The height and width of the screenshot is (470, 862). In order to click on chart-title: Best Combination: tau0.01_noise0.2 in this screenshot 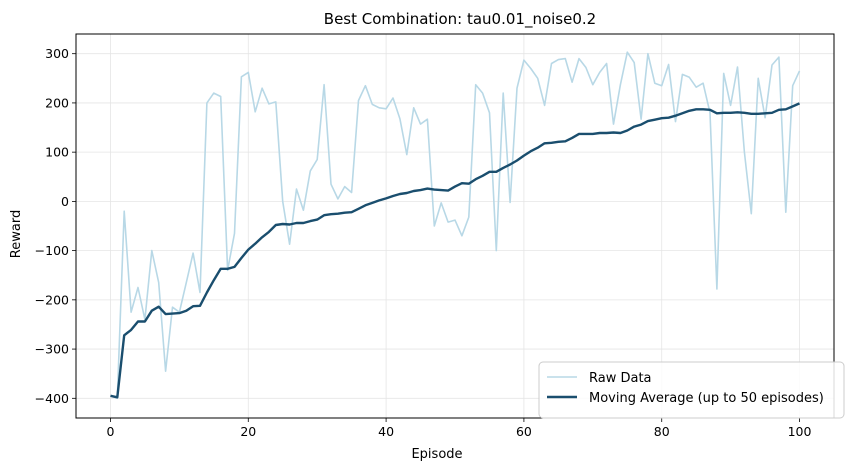, I will do `click(460, 19)`.